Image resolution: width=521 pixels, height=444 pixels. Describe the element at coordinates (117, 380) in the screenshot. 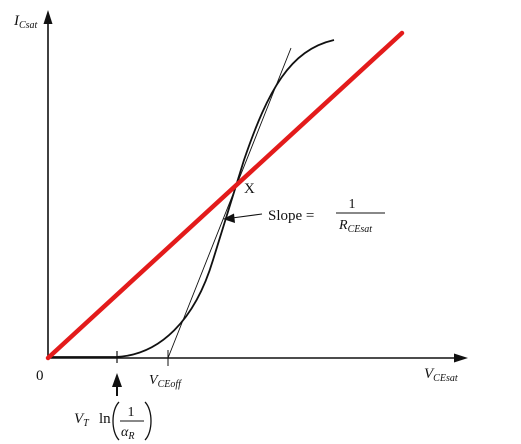

I see `threshold-arrowhead` at that location.